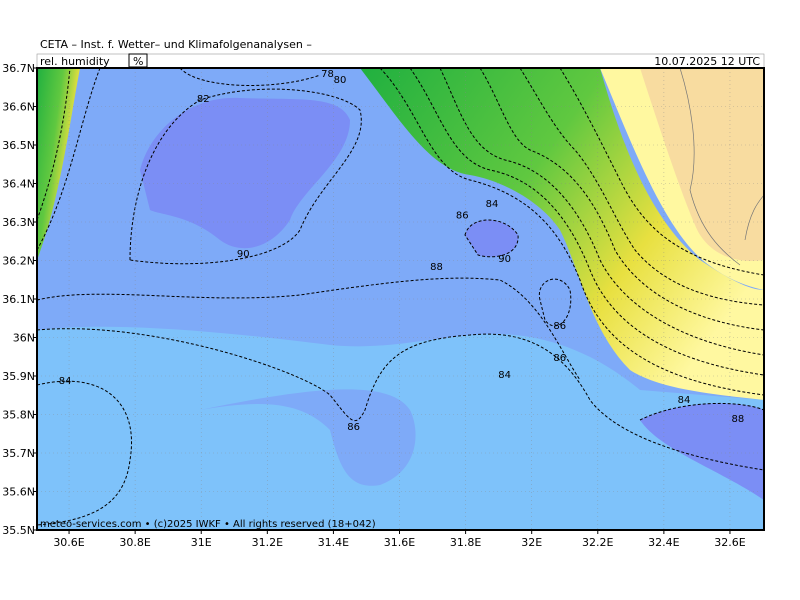 This screenshot has width=800, height=600. Describe the element at coordinates (702, 451) in the screenshot. I see `fill-88-patch` at that location.